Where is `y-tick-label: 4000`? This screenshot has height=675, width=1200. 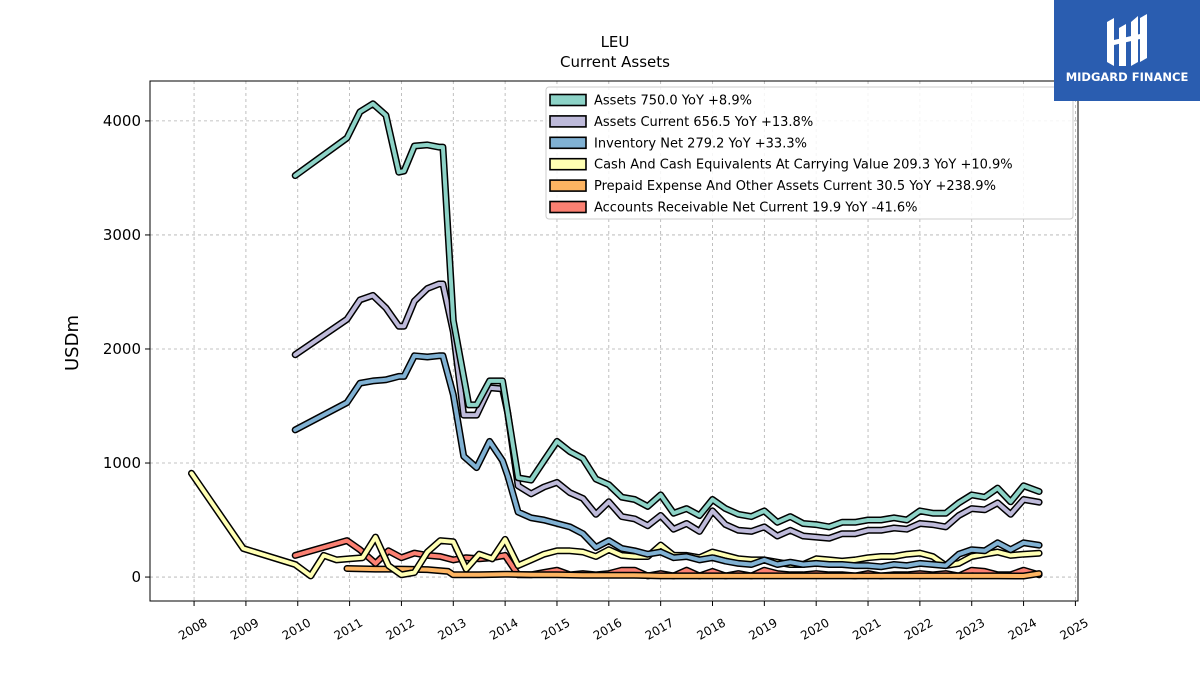 y-tick-label: 4000 is located at coordinates (122, 121).